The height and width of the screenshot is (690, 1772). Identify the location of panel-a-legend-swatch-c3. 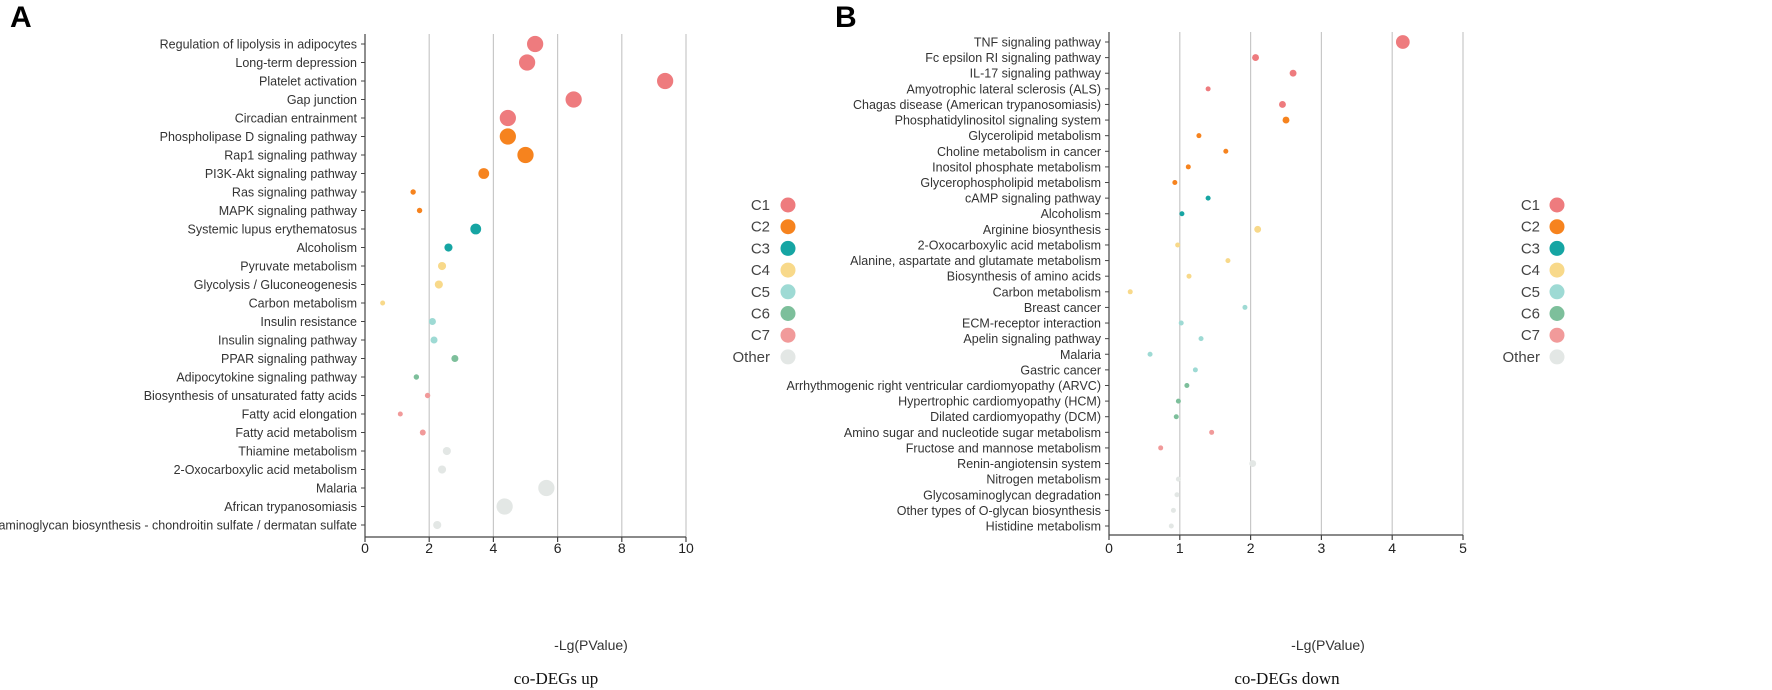
(788, 248).